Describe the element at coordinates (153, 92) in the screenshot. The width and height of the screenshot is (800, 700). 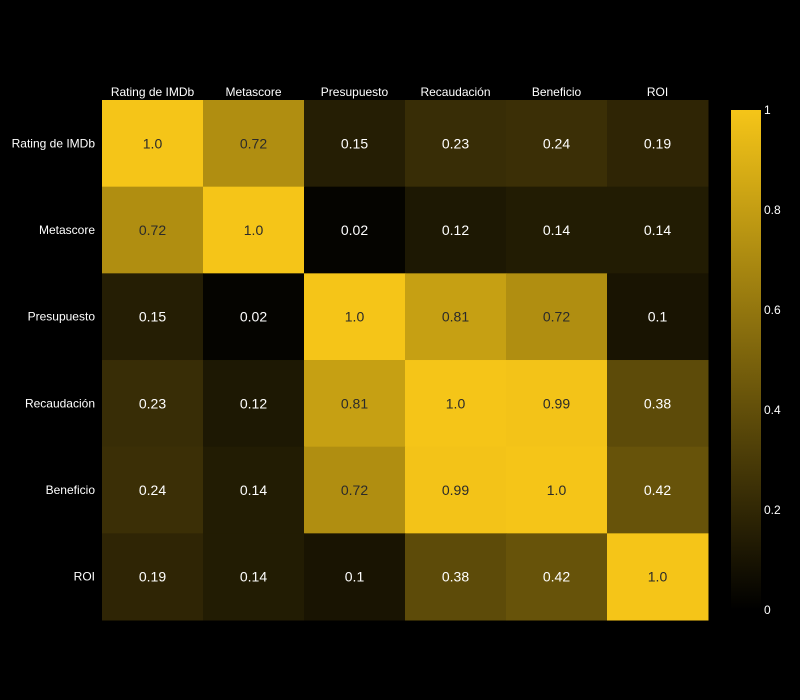
I see `x-tick-label: Rating de IMDb` at that location.